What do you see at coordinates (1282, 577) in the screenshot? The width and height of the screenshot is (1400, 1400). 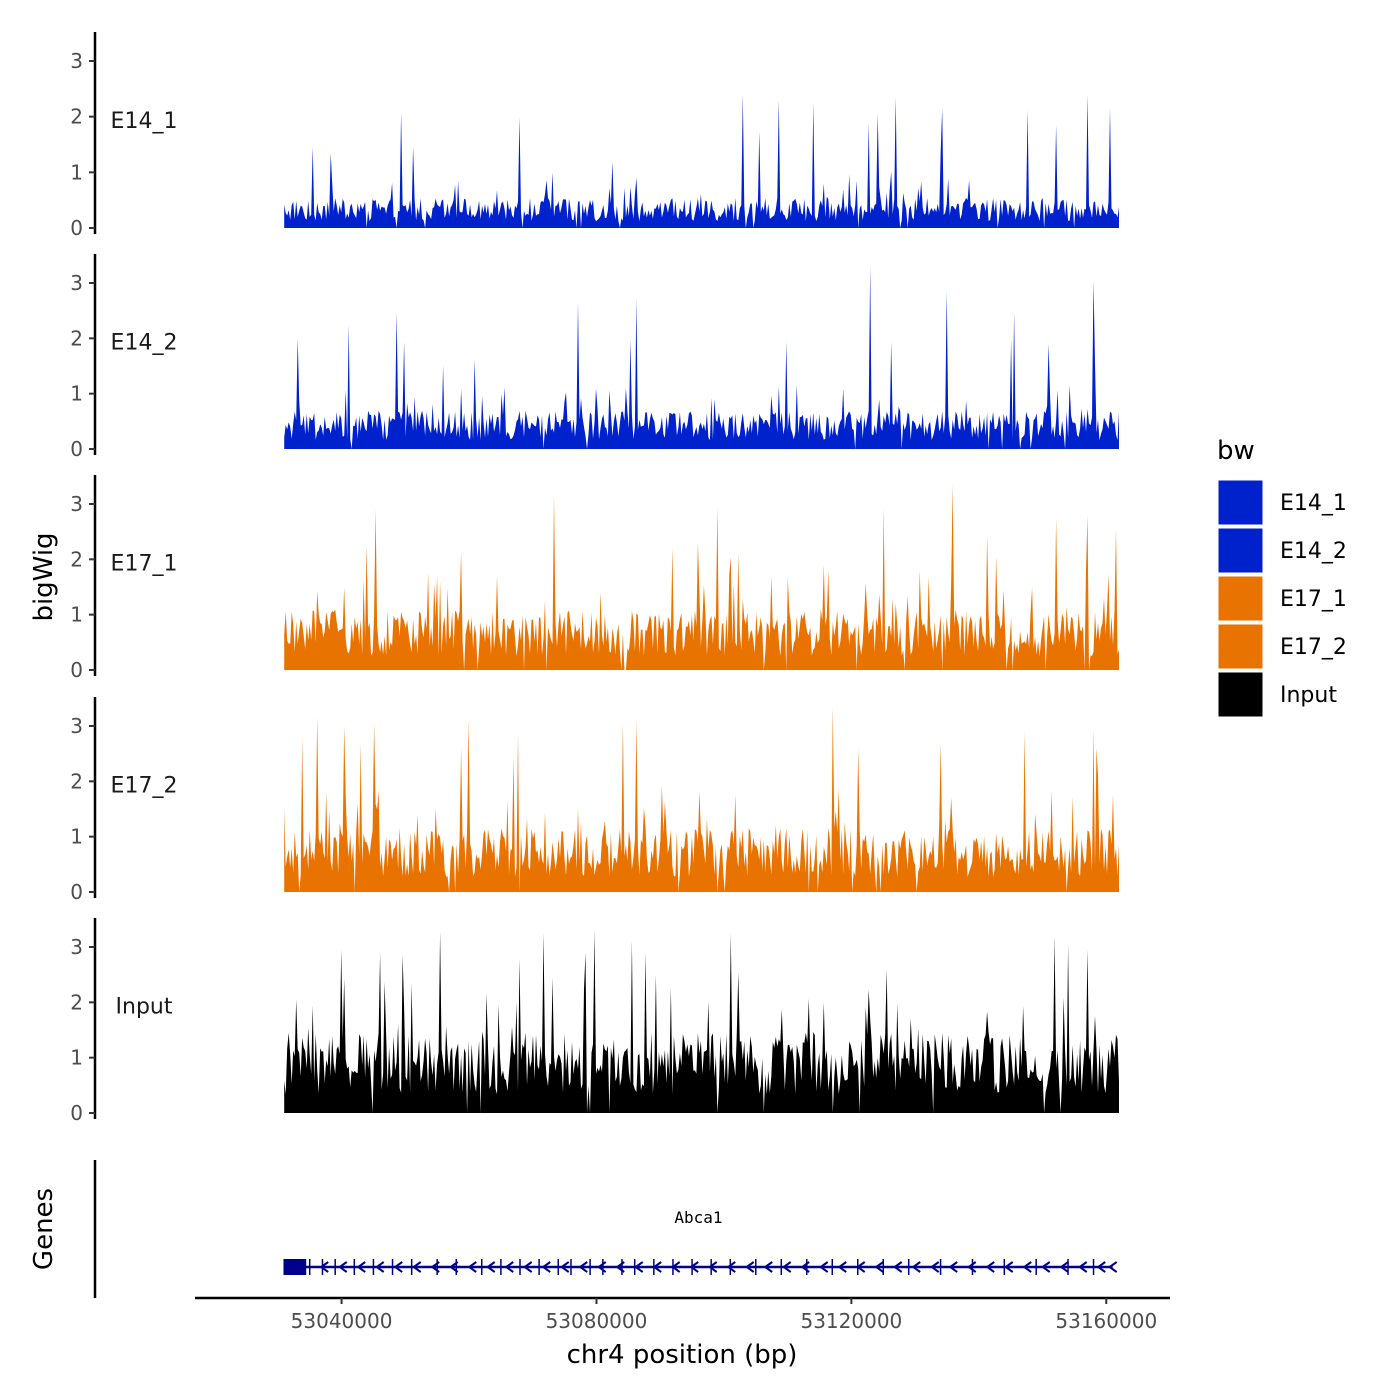 I see `legend: bw E14_1 E14_2 E17_1 E17_2 Input` at bounding box center [1282, 577].